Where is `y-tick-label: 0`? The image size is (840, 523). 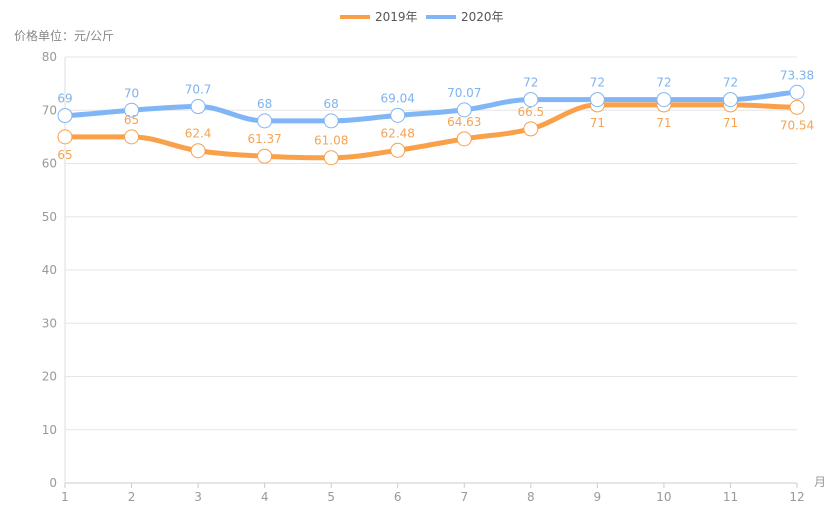
y-tick-label: 0 is located at coordinates (53, 483).